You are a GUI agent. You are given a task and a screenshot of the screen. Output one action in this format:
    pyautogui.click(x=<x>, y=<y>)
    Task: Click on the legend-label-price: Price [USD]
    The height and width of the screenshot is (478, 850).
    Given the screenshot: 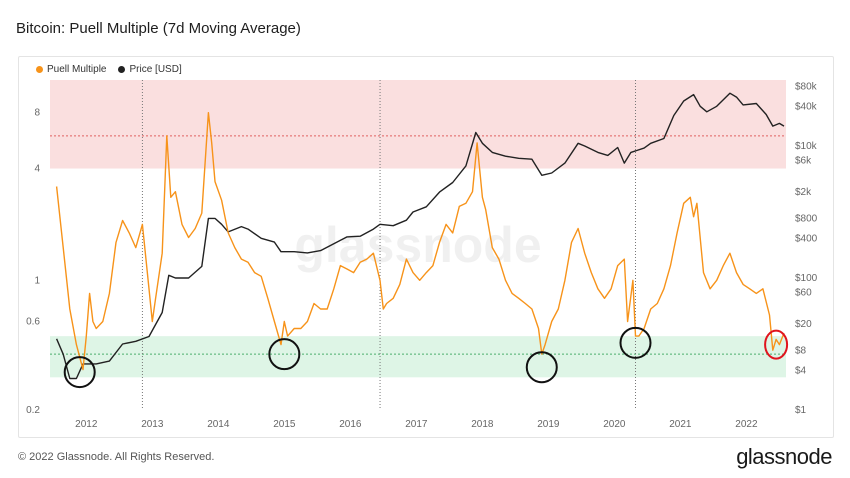 What is the action you would take?
    pyautogui.click(x=155, y=69)
    